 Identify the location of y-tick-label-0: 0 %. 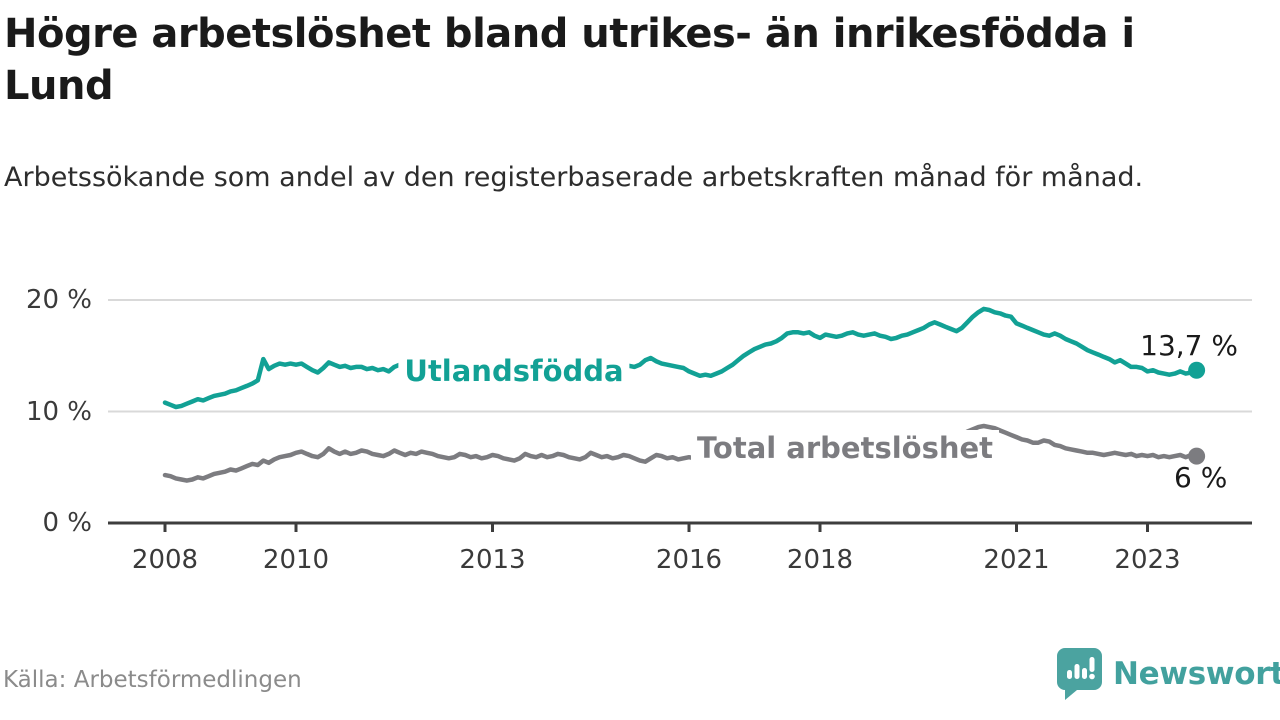
(67, 523).